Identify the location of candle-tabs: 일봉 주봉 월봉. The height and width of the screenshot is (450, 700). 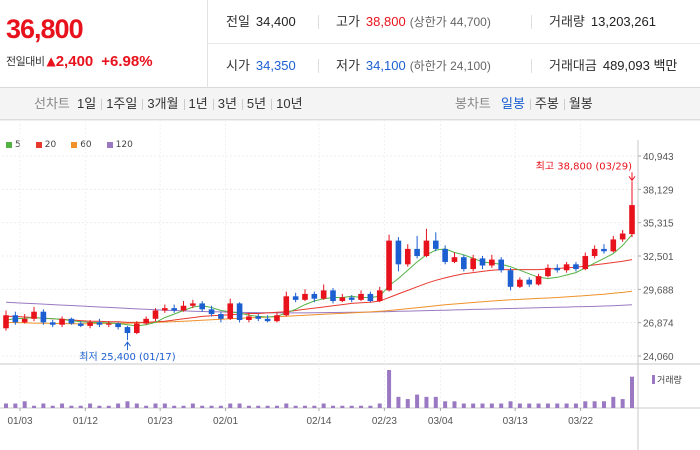
(547, 104).